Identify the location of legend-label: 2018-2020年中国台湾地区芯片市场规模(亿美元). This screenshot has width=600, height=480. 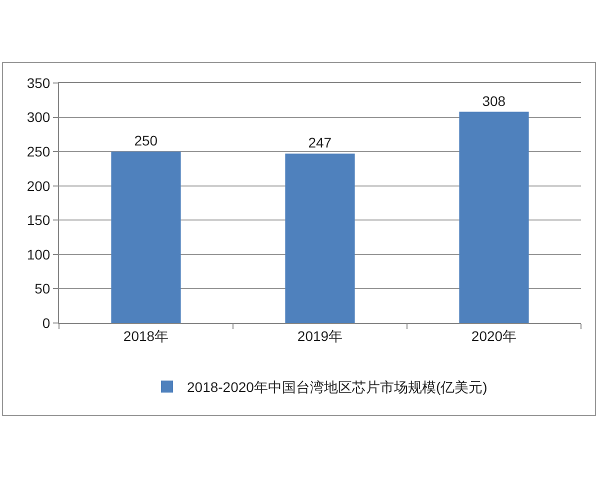
(337, 387).